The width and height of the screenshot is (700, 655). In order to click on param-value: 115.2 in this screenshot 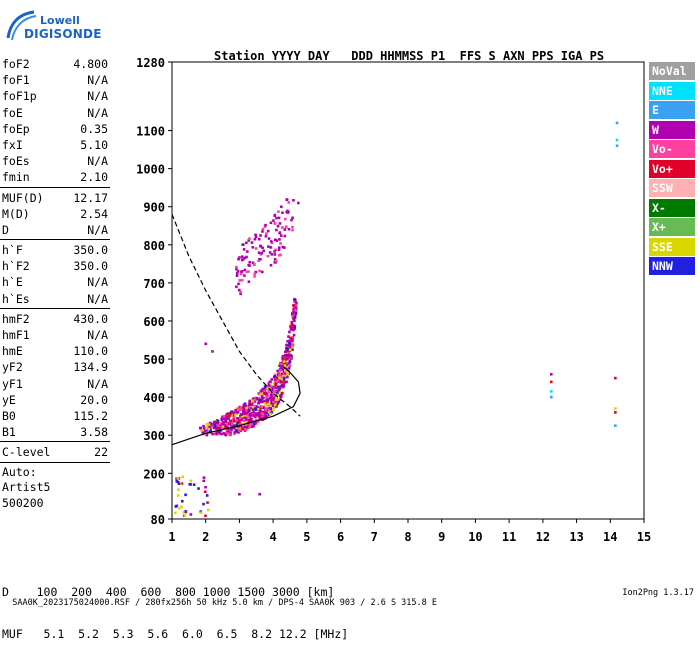, I will do `click(90, 415)`.